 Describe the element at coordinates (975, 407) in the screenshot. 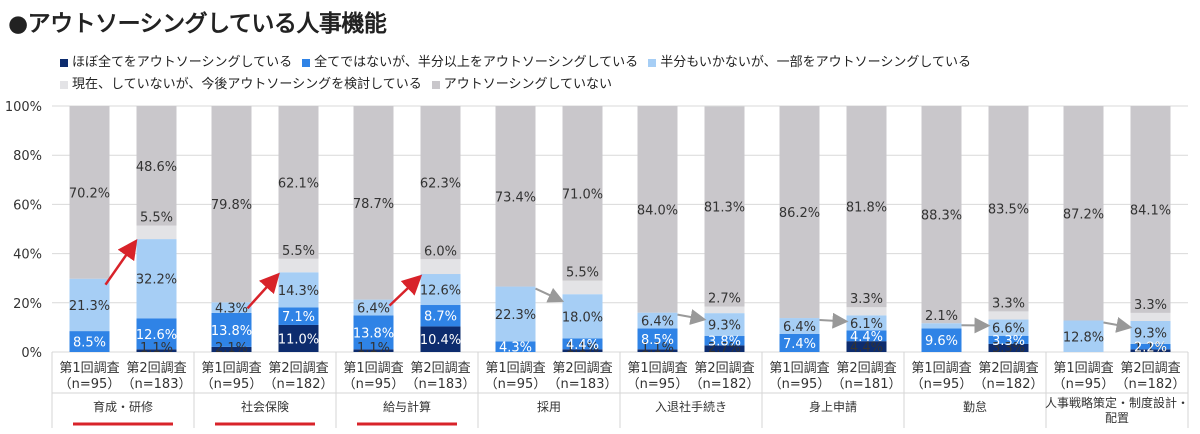

I see `group-label: 勤怠` at that location.